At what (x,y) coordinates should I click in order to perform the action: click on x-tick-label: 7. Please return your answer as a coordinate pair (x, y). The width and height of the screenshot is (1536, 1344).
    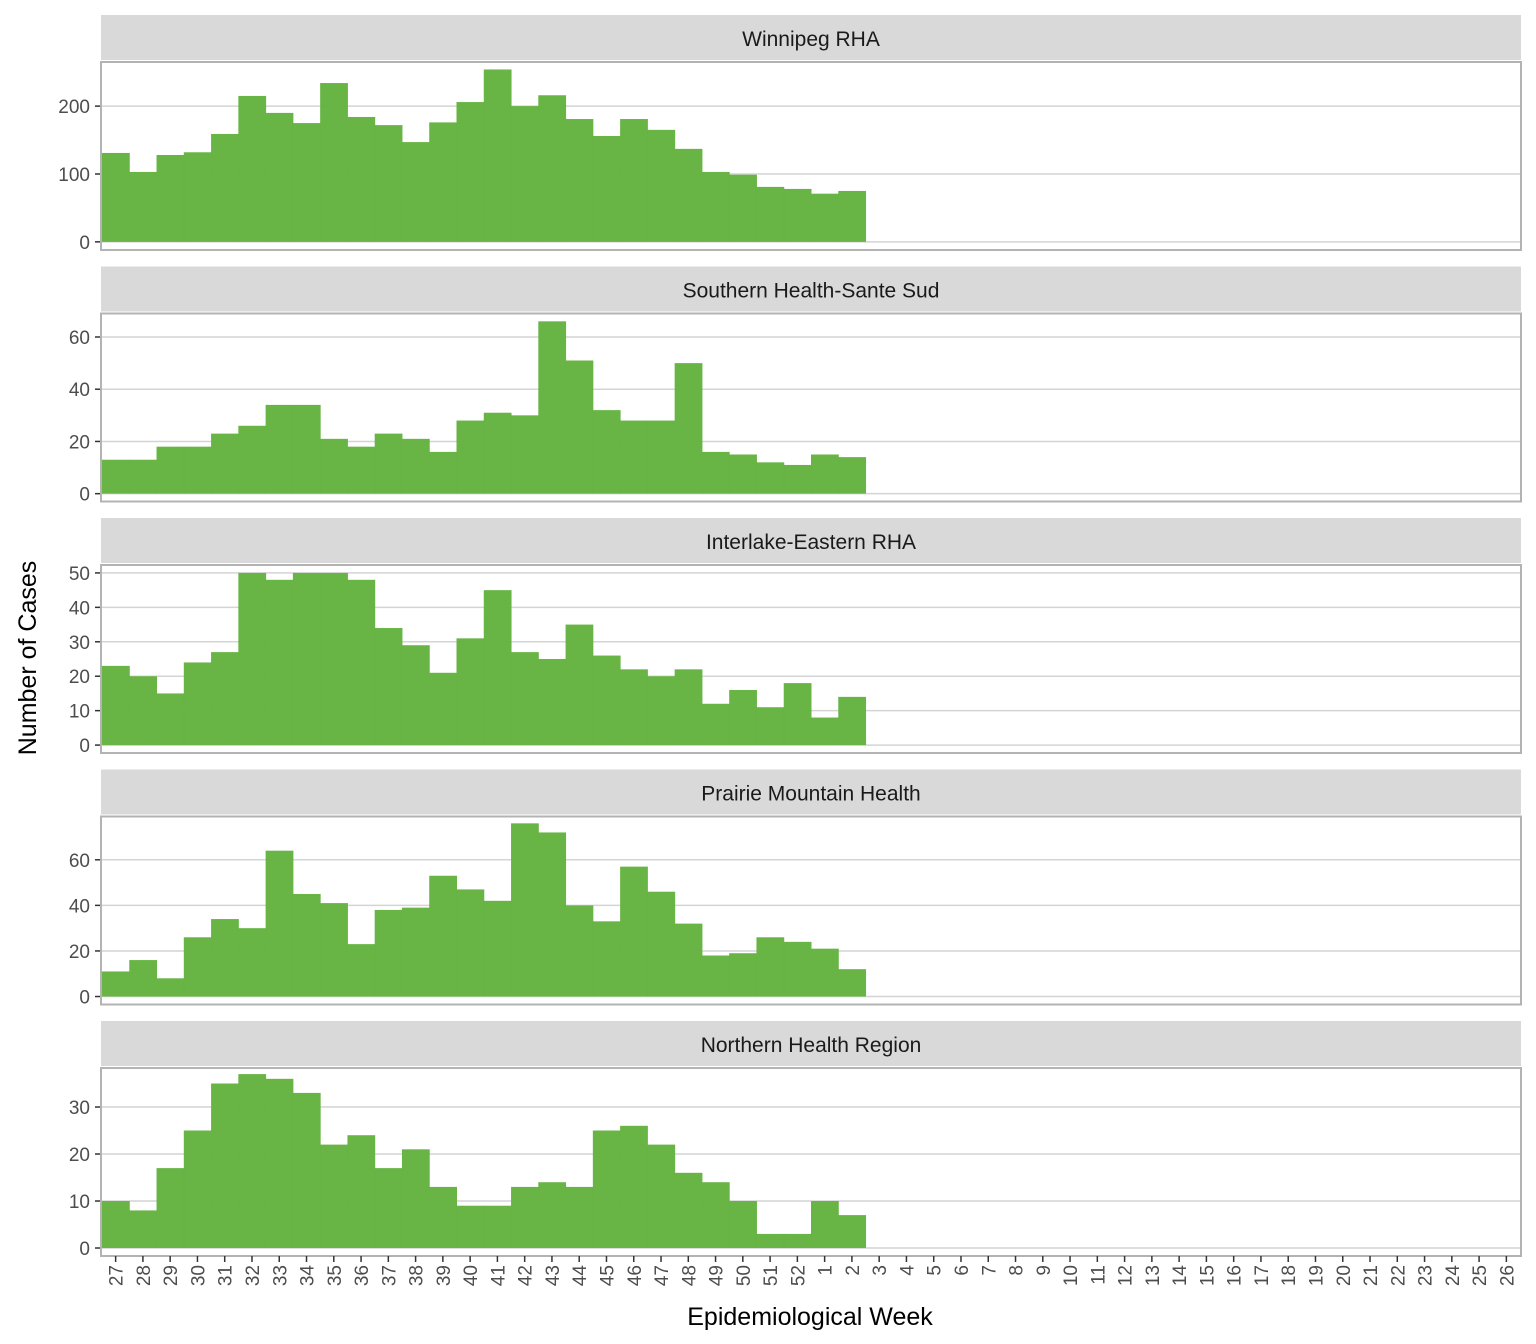
    Looking at the image, I should click on (989, 1270).